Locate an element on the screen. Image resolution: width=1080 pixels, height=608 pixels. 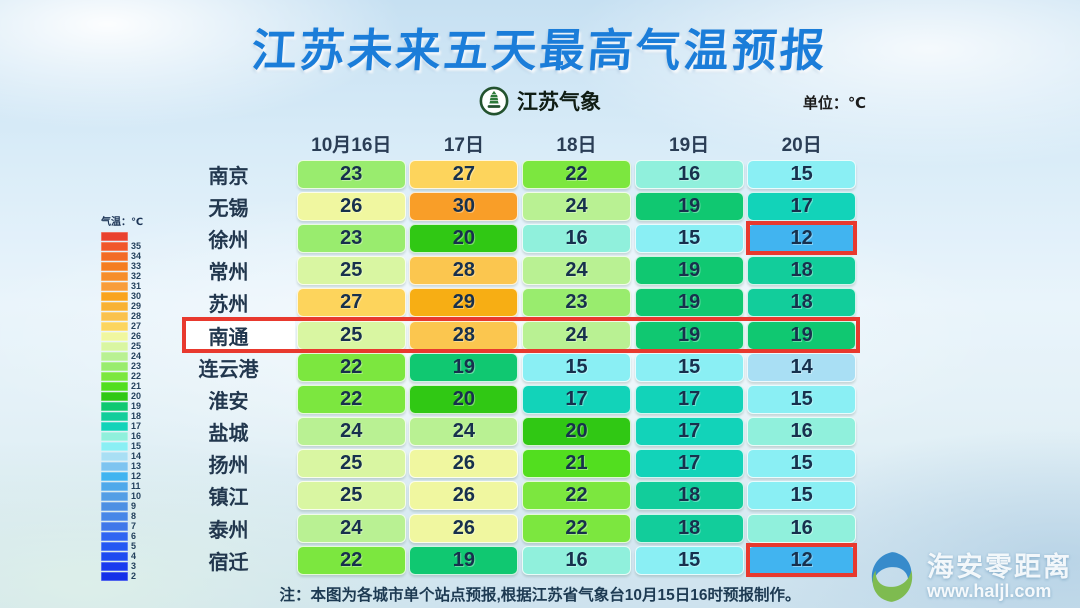
legend-entry: 27 is located at coordinates (122, 326).